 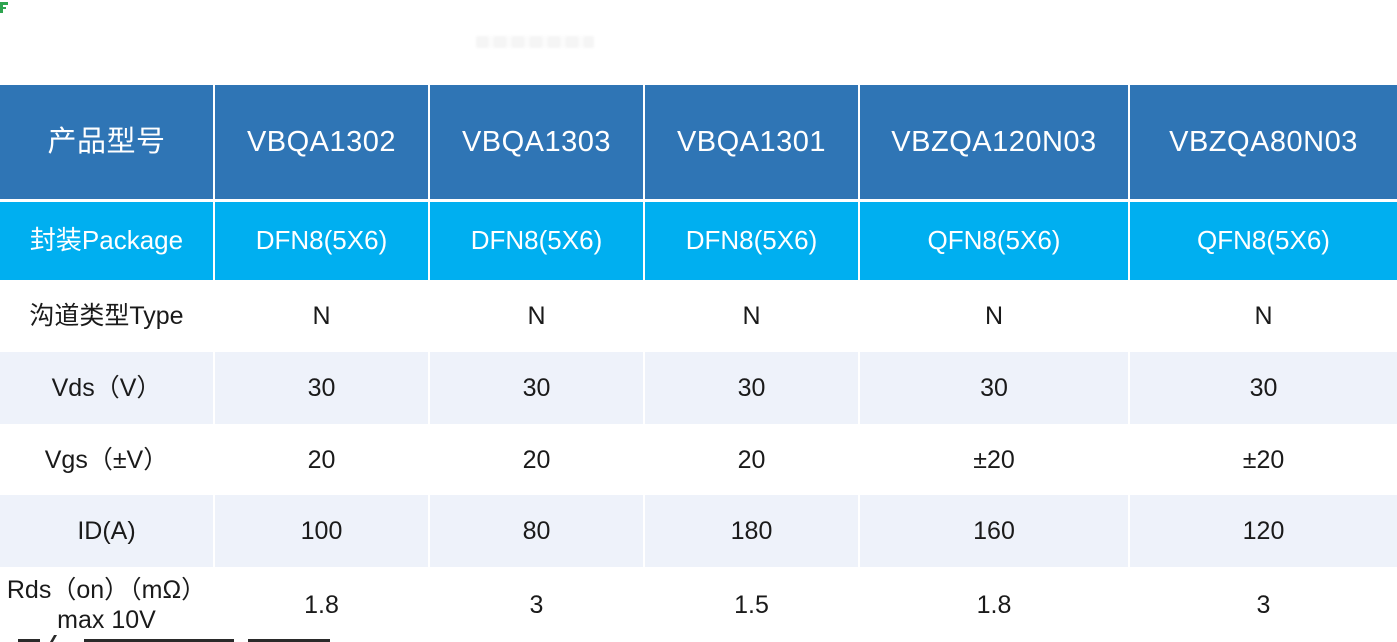 I want to click on header-cell-product-model: 产品型号, so click(x=107, y=143).